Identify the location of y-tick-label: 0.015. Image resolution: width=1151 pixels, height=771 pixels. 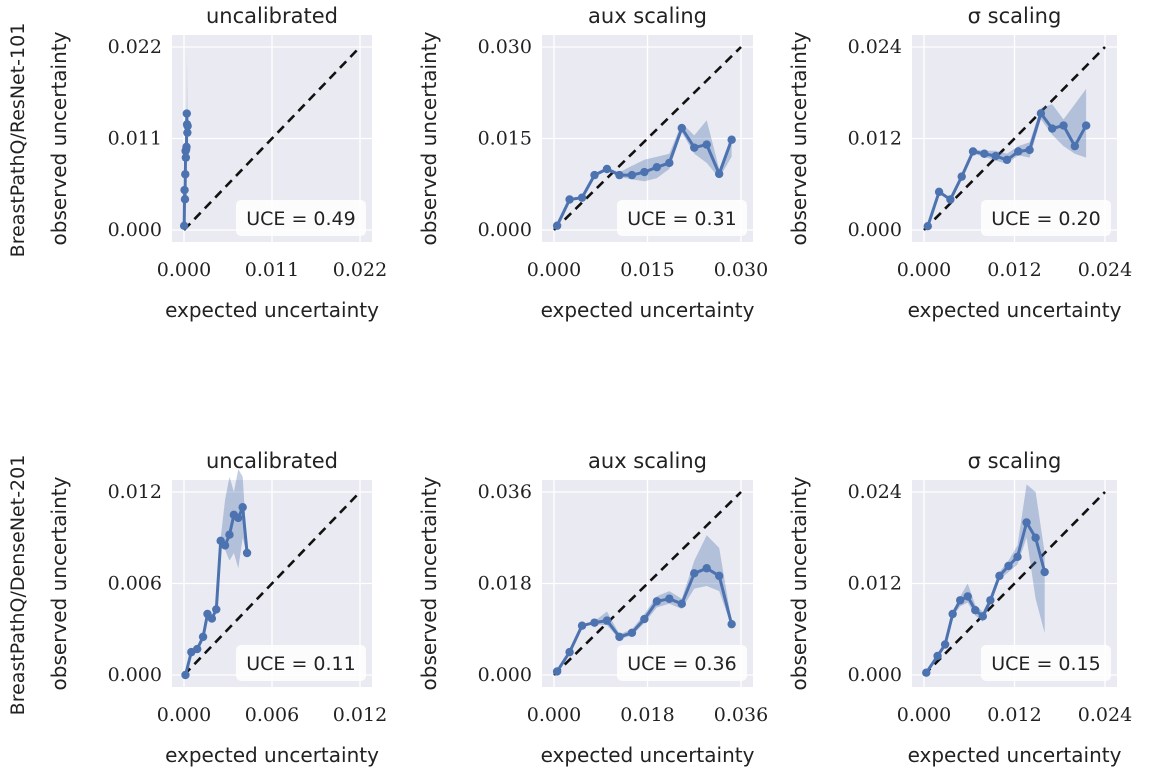
(505, 139).